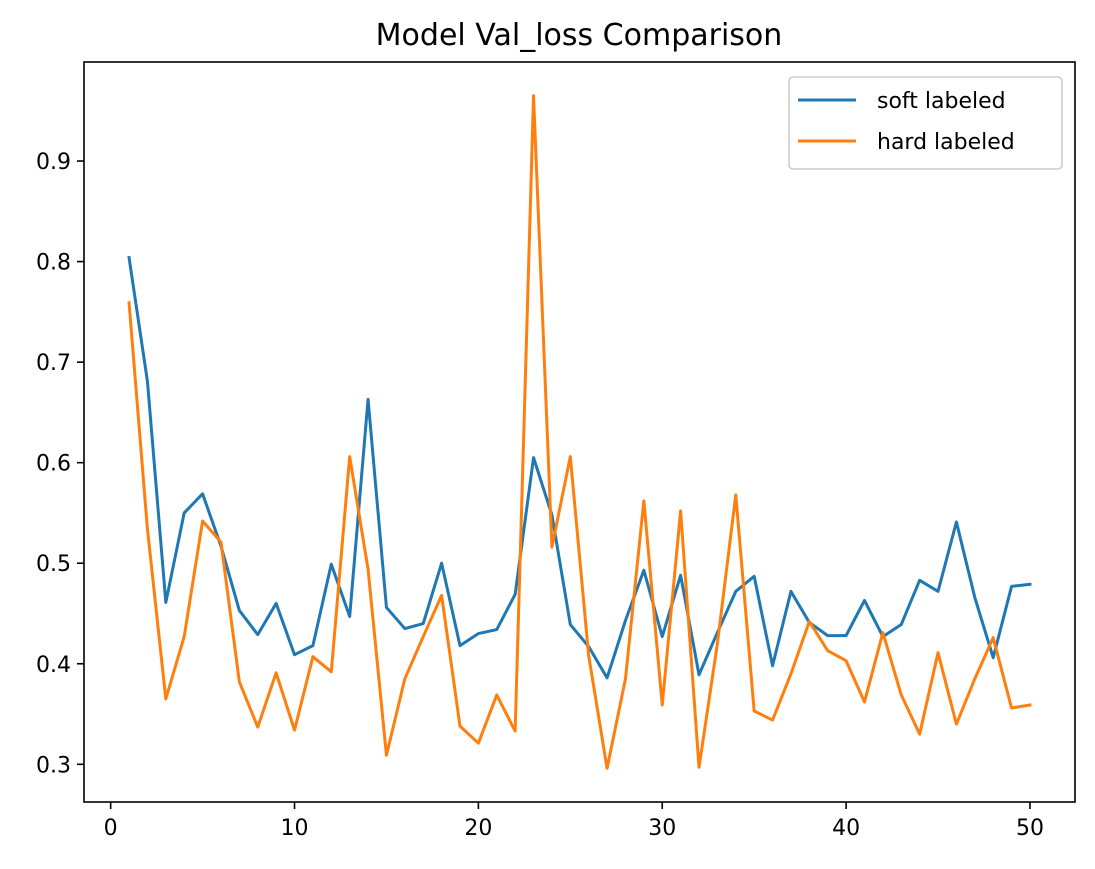 The height and width of the screenshot is (869, 1095). I want to click on chart-title: Model Val_loss Comparison, so click(579, 35).